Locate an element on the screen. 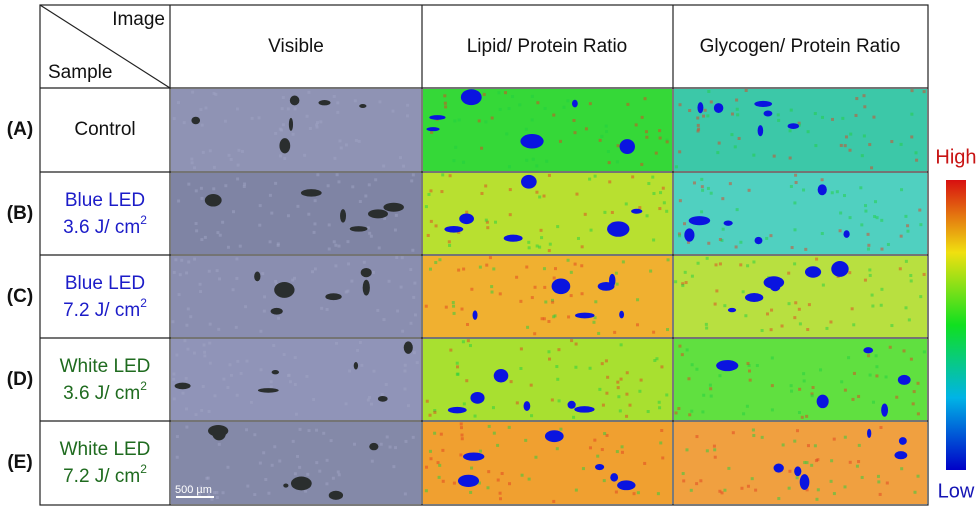  sample-label: White LED is located at coordinates (105, 366).